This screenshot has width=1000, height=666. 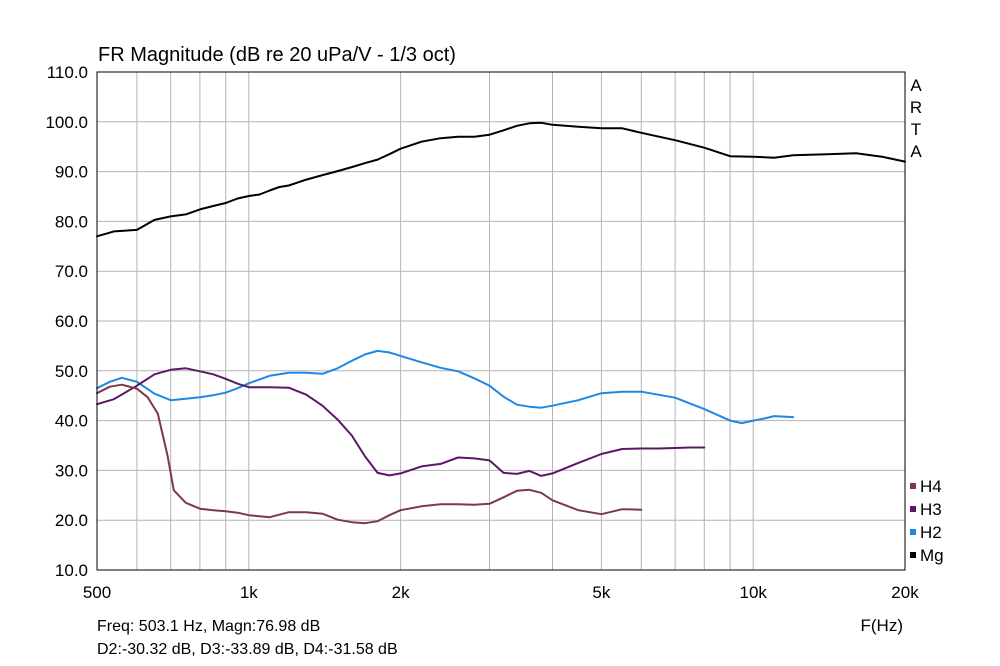 I want to click on x-tick-label: 1k, so click(x=249, y=592).